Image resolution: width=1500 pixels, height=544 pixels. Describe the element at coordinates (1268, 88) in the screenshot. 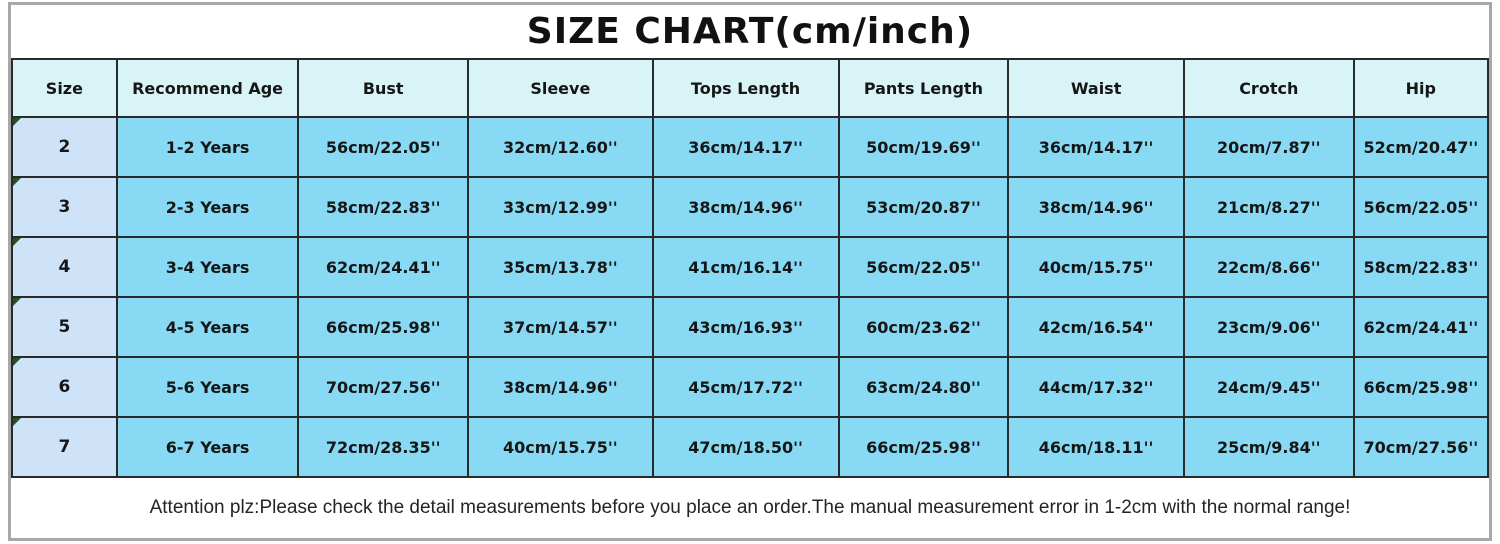

I see `col-header-crotch: Crotch` at that location.